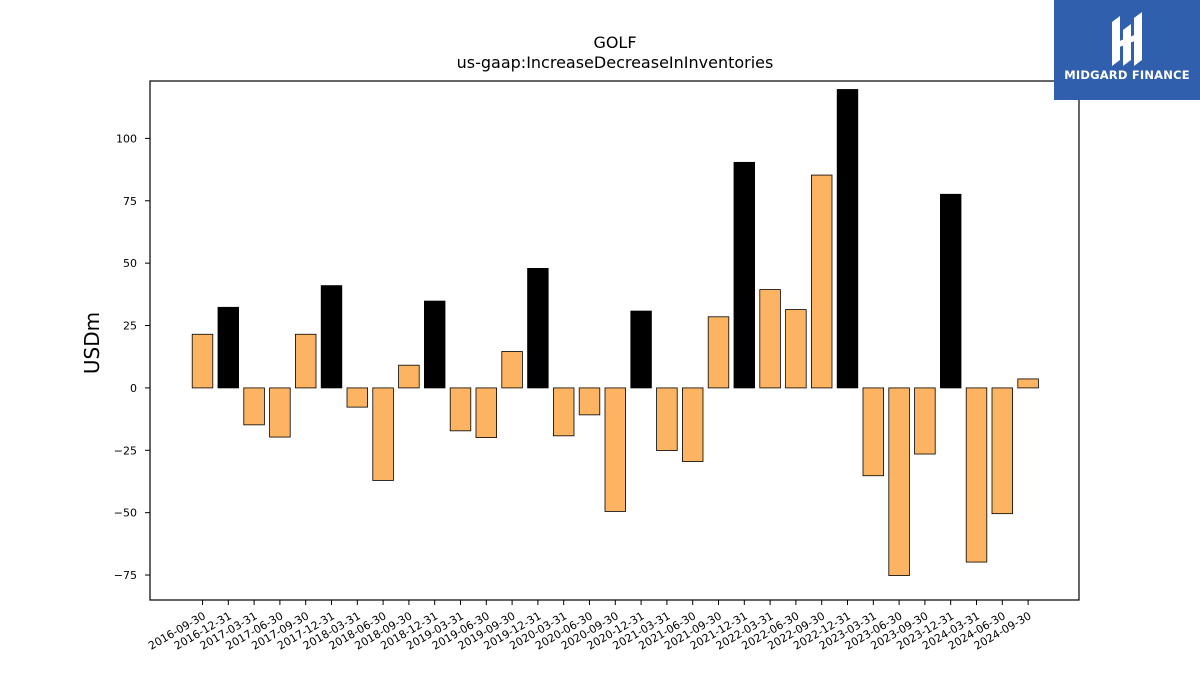 Image resolution: width=1200 pixels, height=675 pixels. Describe the element at coordinates (1127, 39) in the screenshot. I see `logo-mark-icon` at that location.